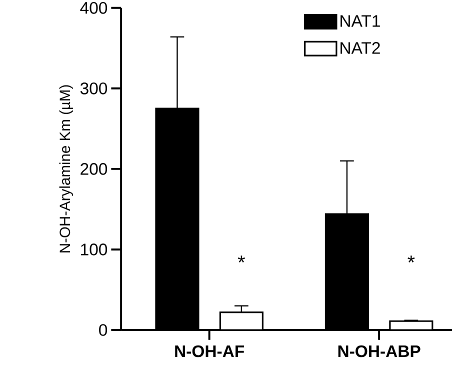  I want to click on legend-label: NAT1, so click(360, 21).